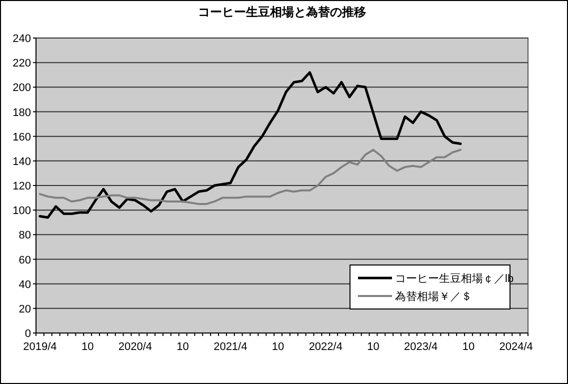 The width and height of the screenshot is (568, 384). I want to click on x-tick-label: 2020/4, so click(135, 347).